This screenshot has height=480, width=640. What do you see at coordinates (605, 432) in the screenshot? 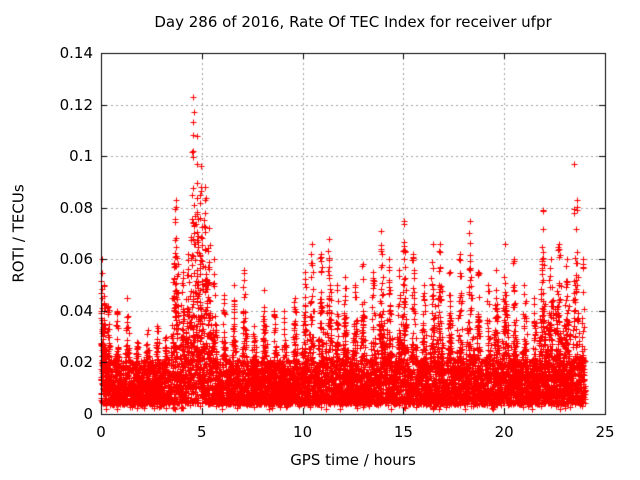
I see `x-tick-label: 25` at bounding box center [605, 432].